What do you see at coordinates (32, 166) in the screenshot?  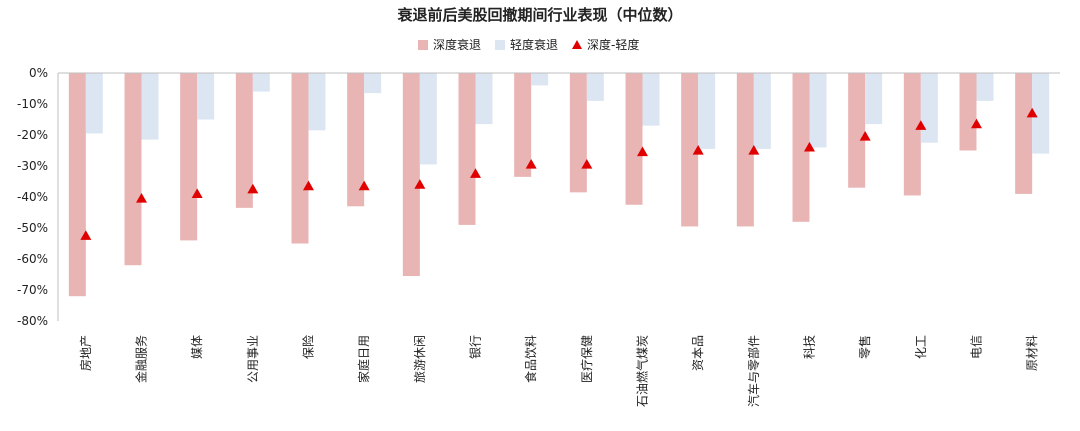 I see `y-tick-label: -30%` at bounding box center [32, 166].